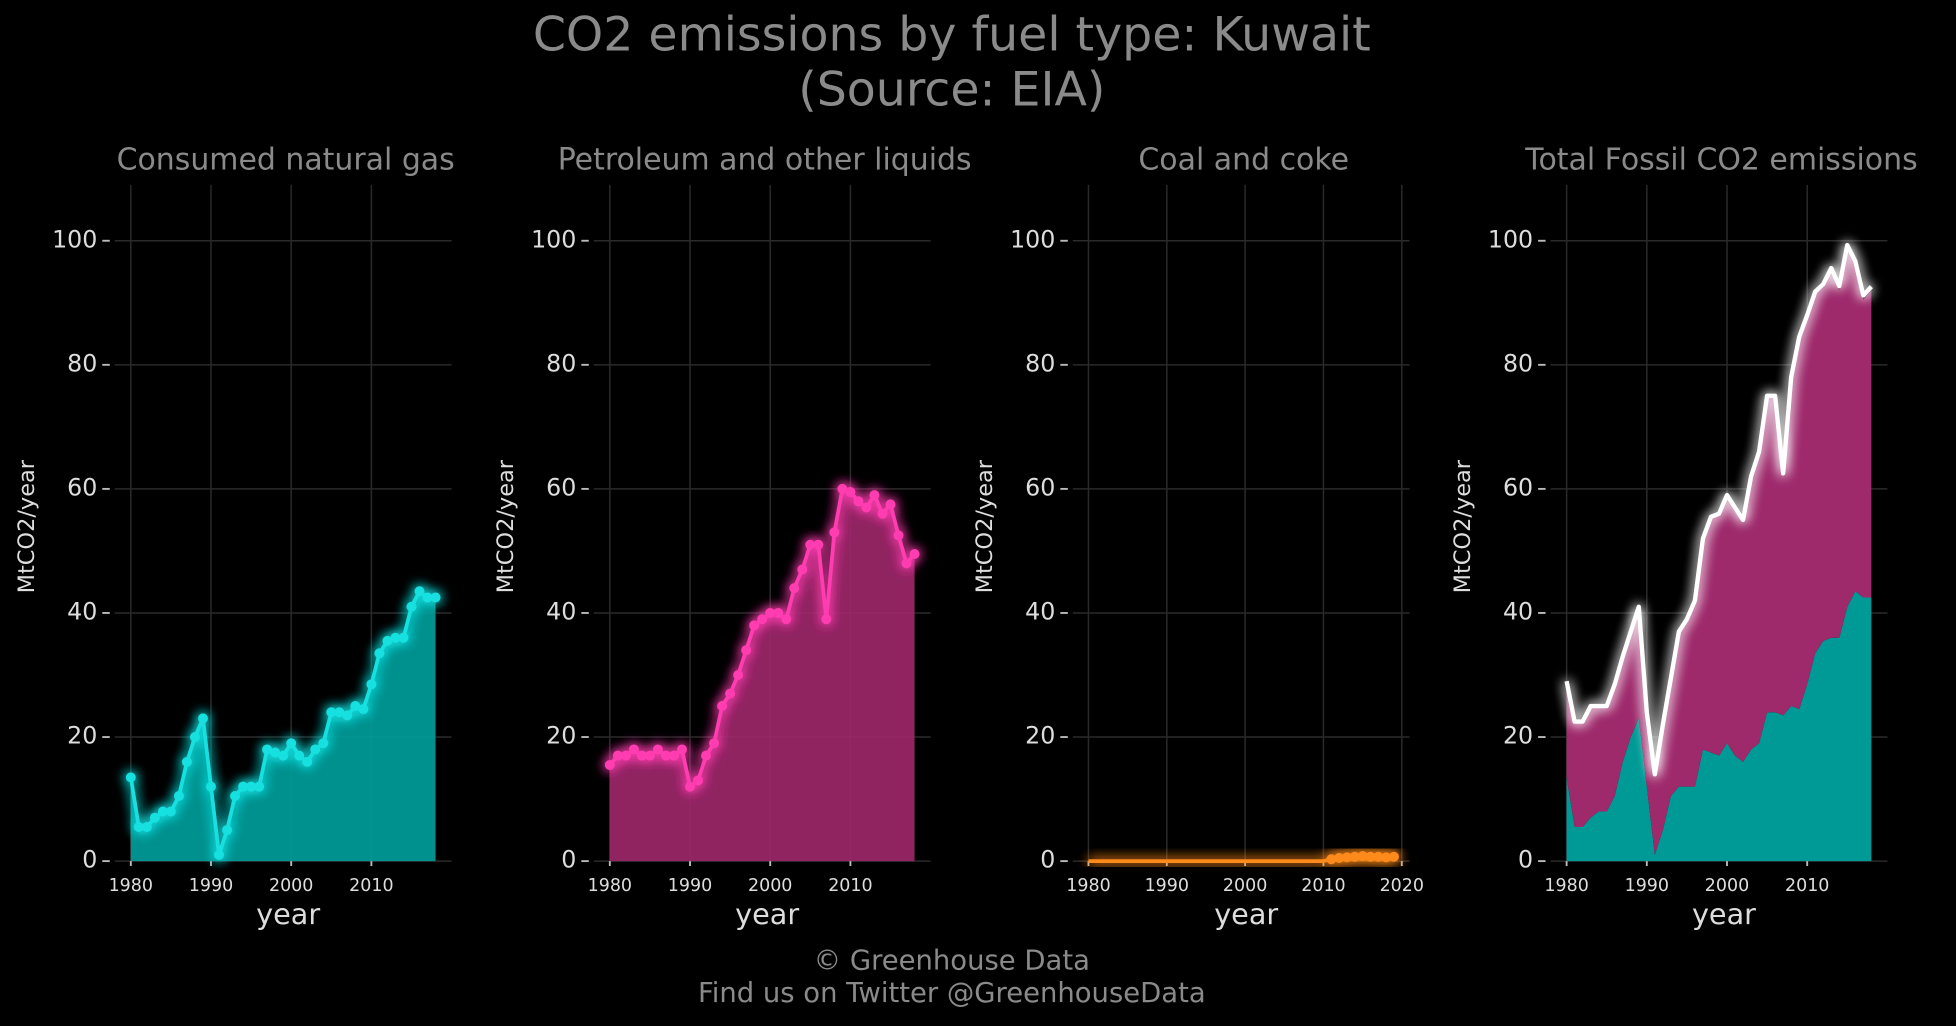  I want to click on panel-title: Coal and coke, so click(1243, 160).